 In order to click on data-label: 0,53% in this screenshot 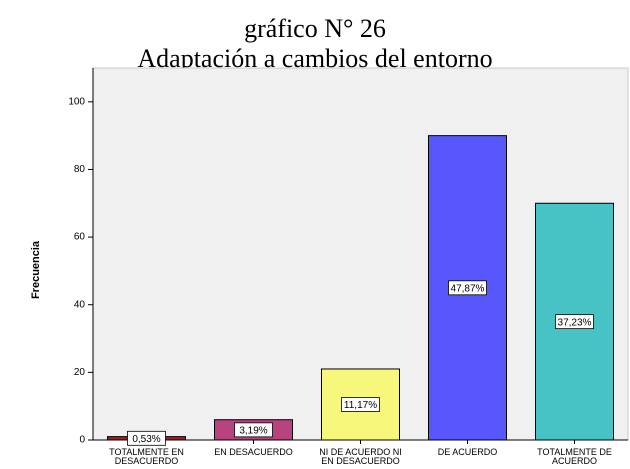, I will do `click(146, 439)`.